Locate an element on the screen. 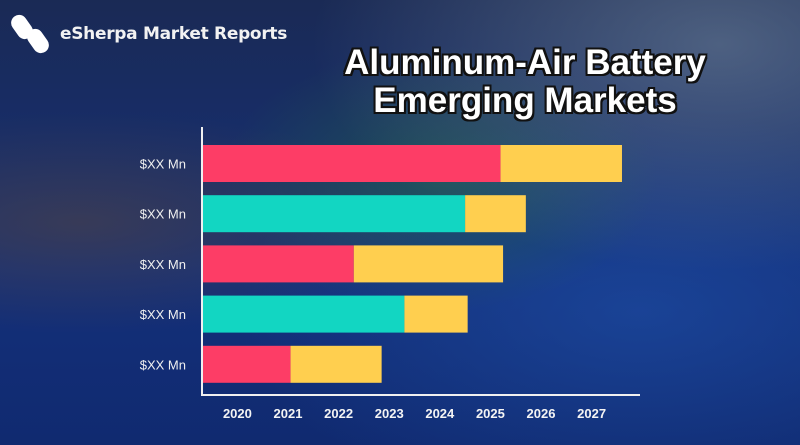  brand-name: eSherpa Market Reports is located at coordinates (174, 34).